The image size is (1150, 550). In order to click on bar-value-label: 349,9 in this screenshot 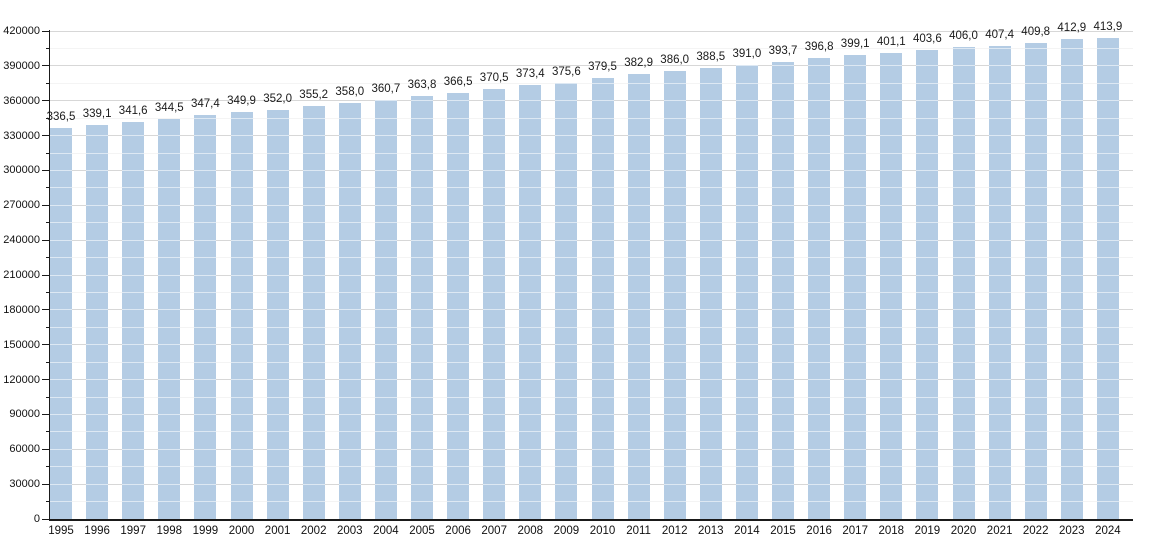, I will do `click(241, 101)`.